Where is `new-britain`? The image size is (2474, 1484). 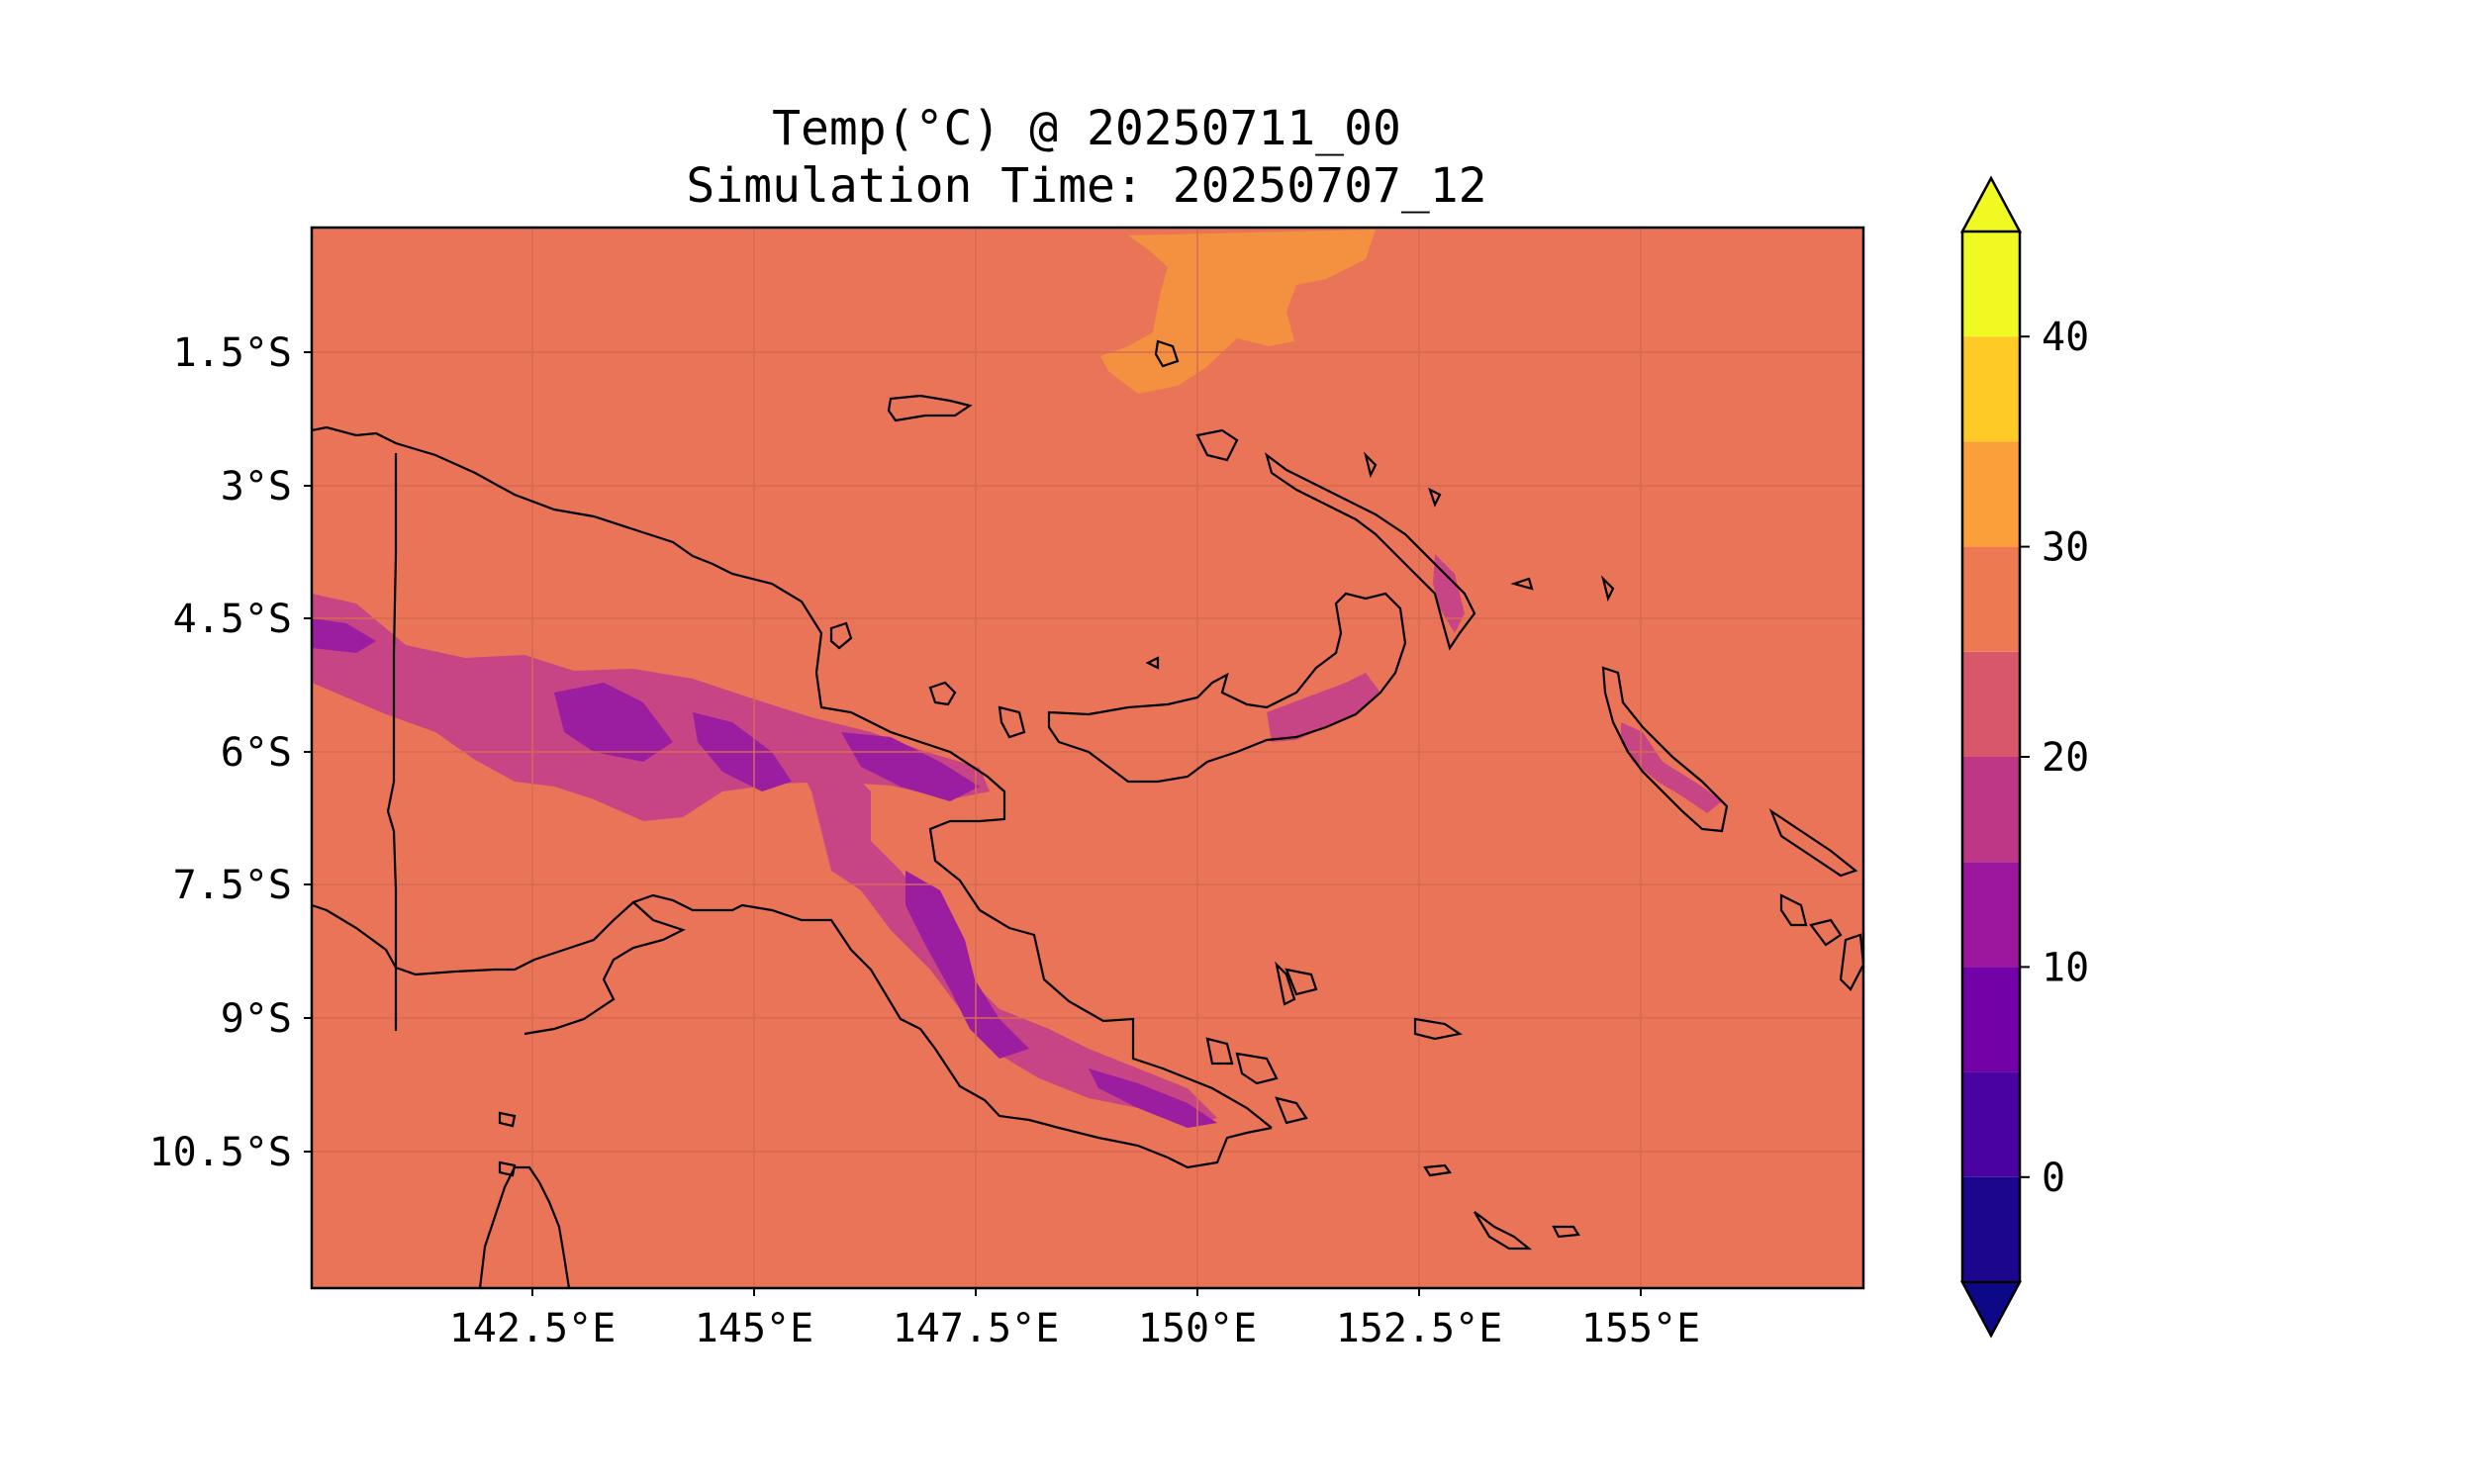
new-britain is located at coordinates (1227, 688).